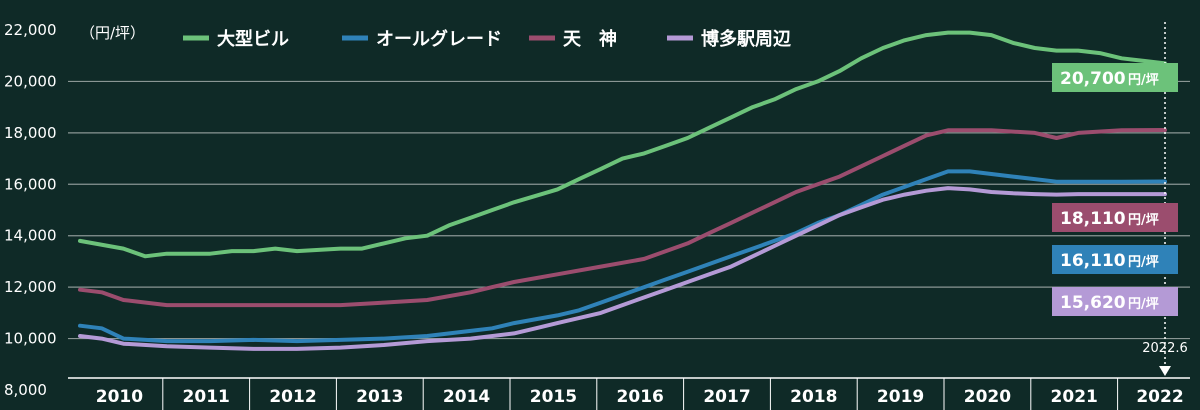 This screenshot has height=410, width=1200. What do you see at coordinates (439, 39) in the screenshot?
I see `legend-label: オールグレード` at bounding box center [439, 39].